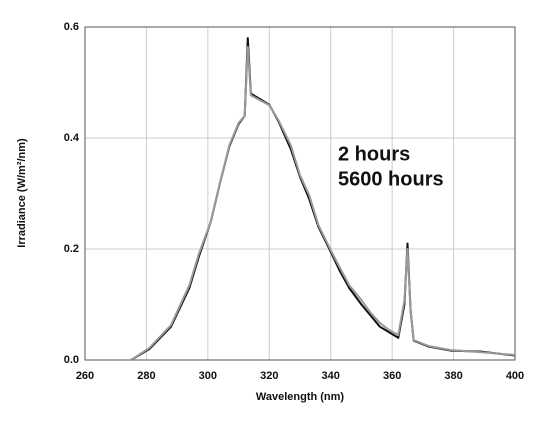 Image resolution: width=546 pixels, height=434 pixels. Describe the element at coordinates (71, 249) in the screenshot. I see `y-tick-label: 0.2` at that location.